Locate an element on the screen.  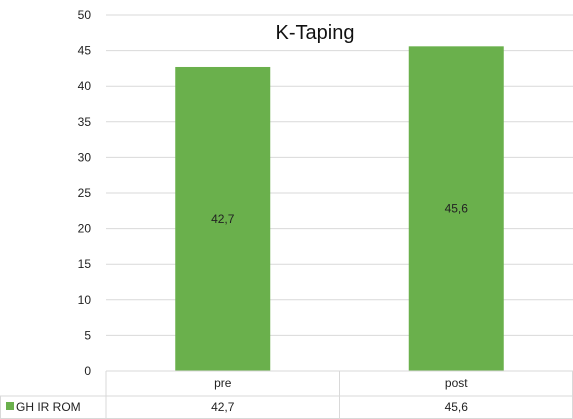
data-table: pre post GH IR ROM 42,7 45,6 is located at coordinates (286, 394).